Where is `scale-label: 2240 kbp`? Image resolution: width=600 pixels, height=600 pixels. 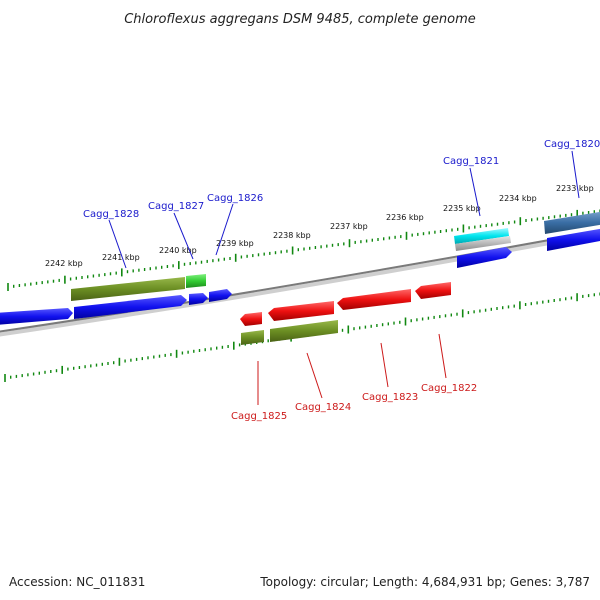 scale-label: 2240 kbp is located at coordinates (178, 250).